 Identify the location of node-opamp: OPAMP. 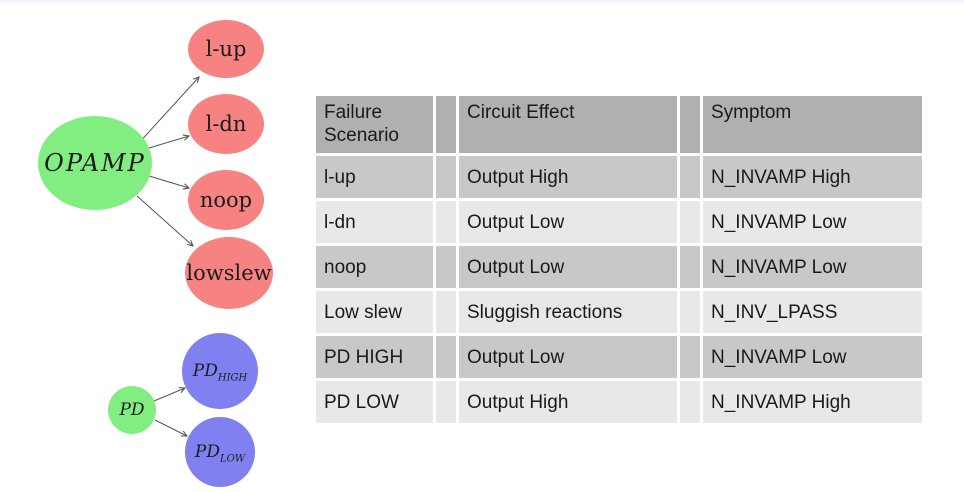
(95, 163).